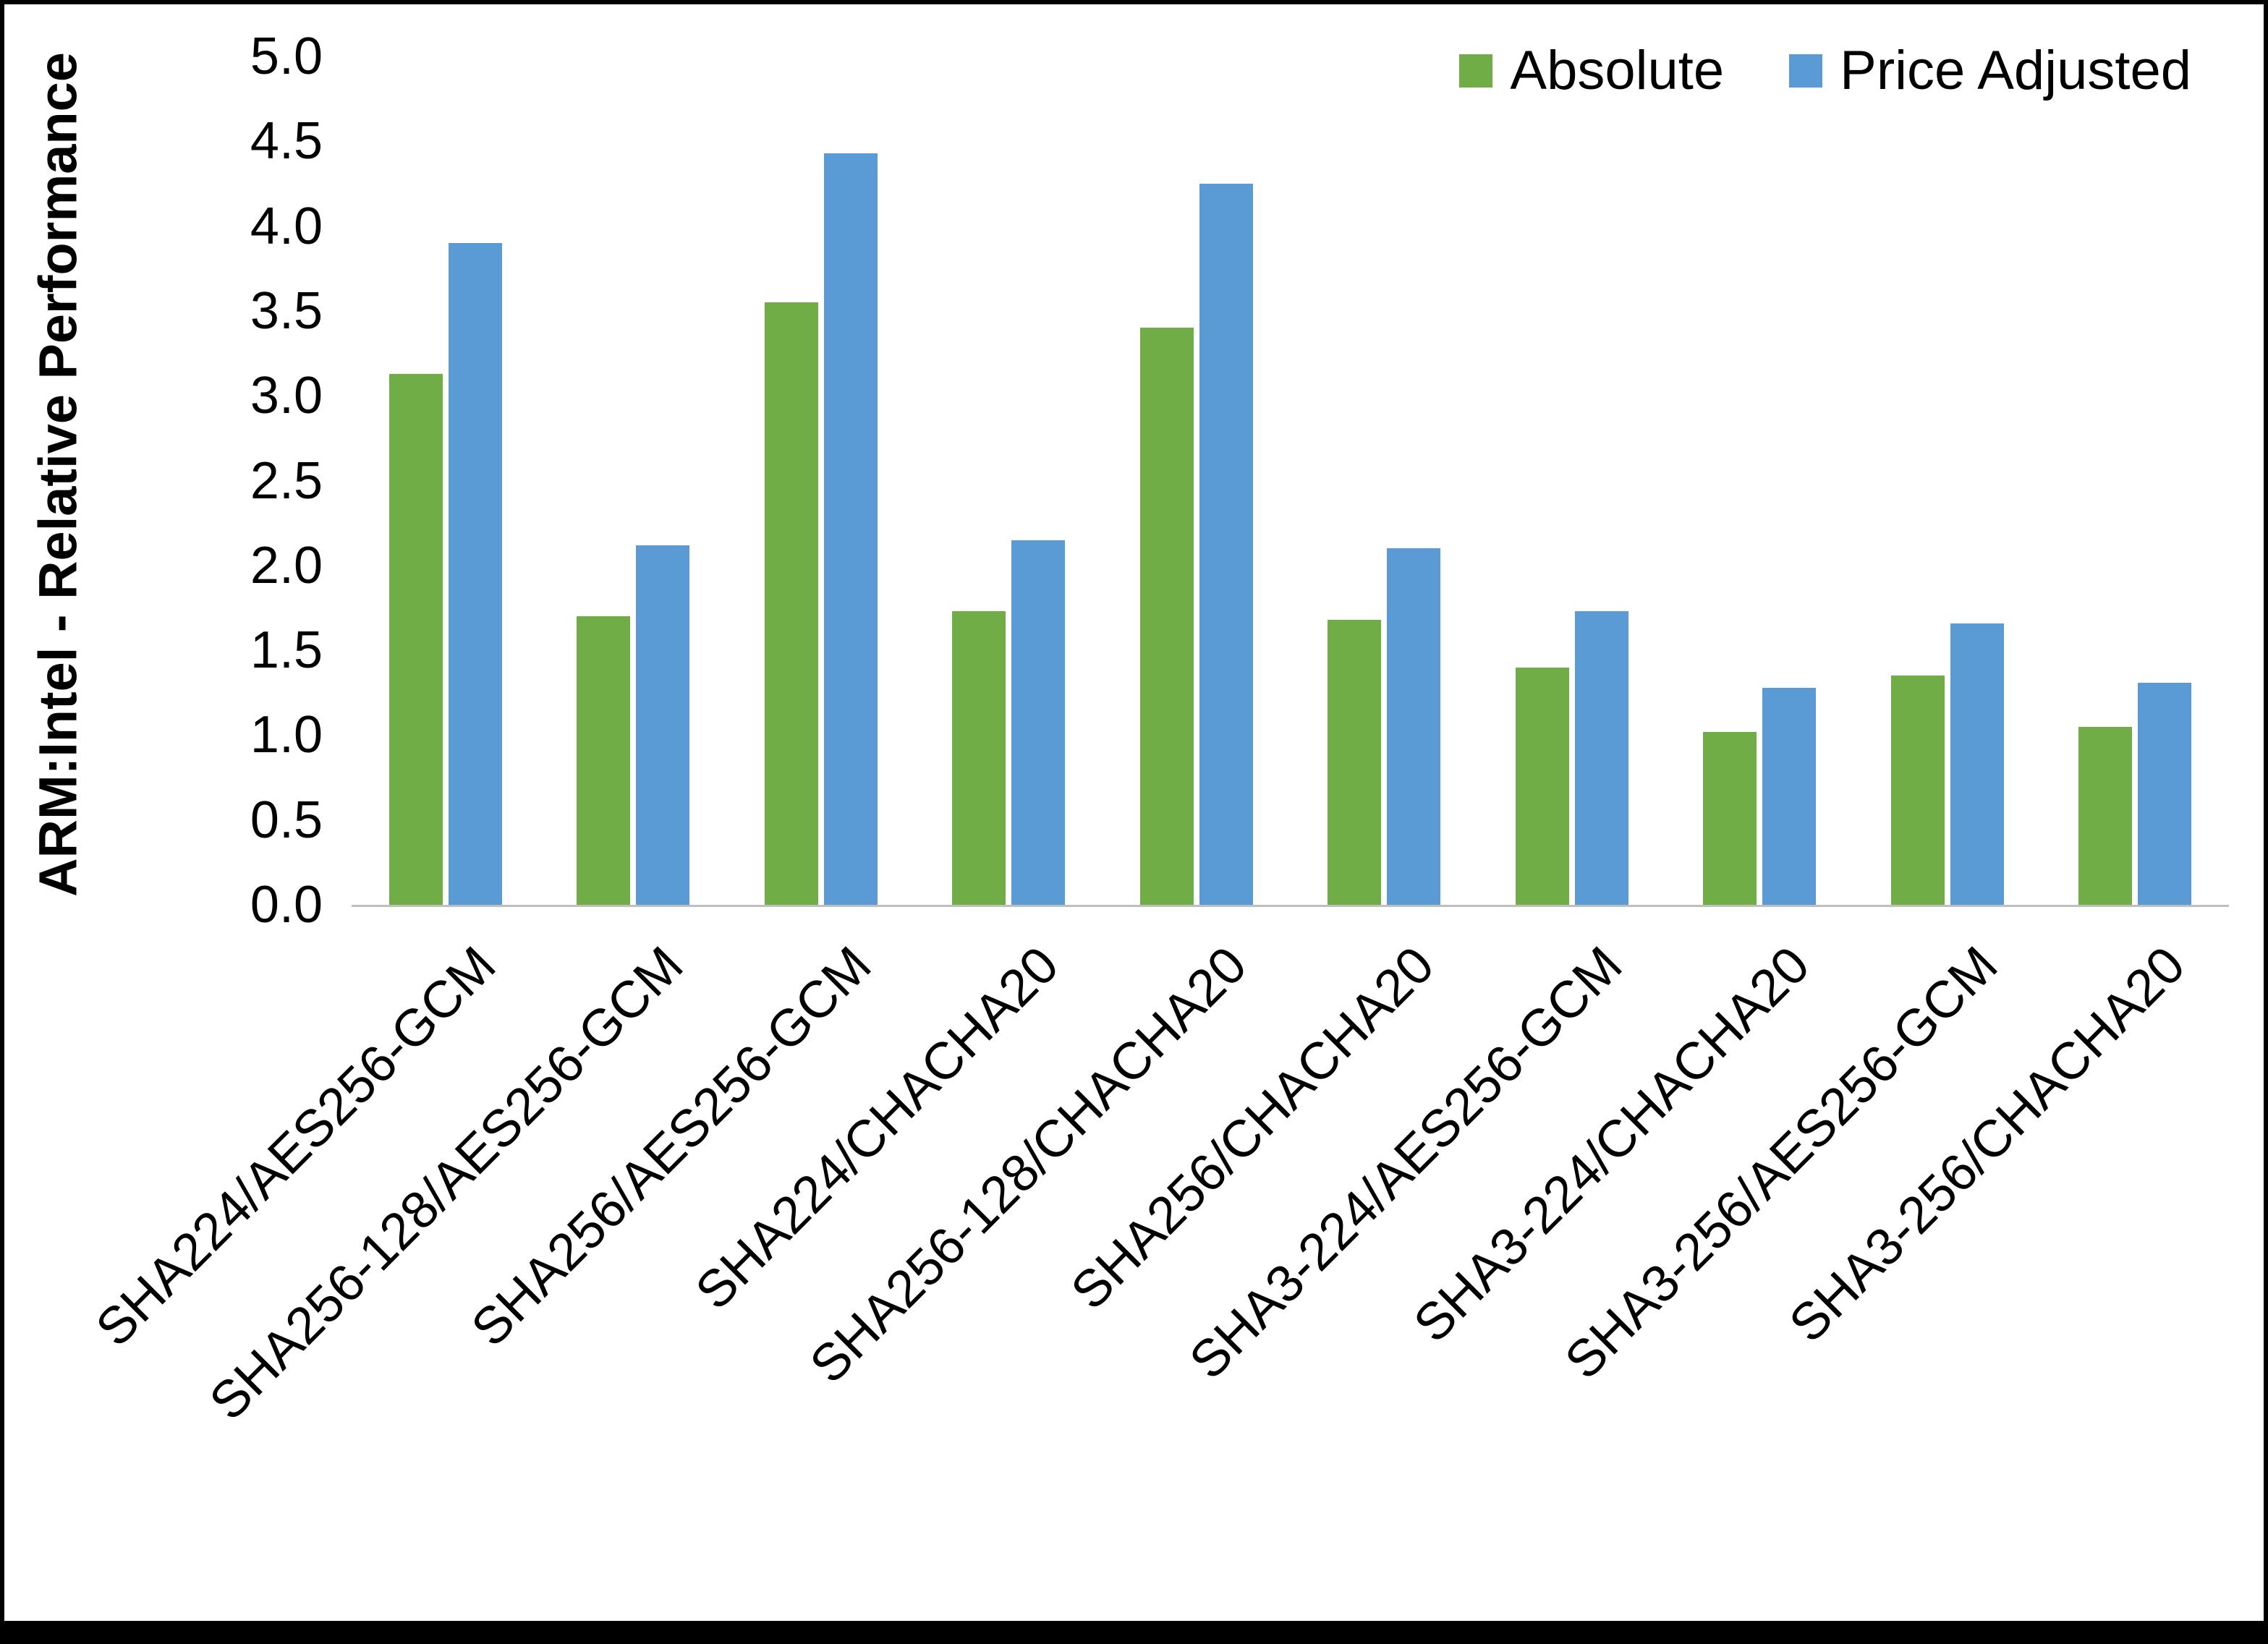 This screenshot has height=1644, width=2268. Describe the element at coordinates (286, 565) in the screenshot. I see `y-axis-tick-label: 2.0` at that location.